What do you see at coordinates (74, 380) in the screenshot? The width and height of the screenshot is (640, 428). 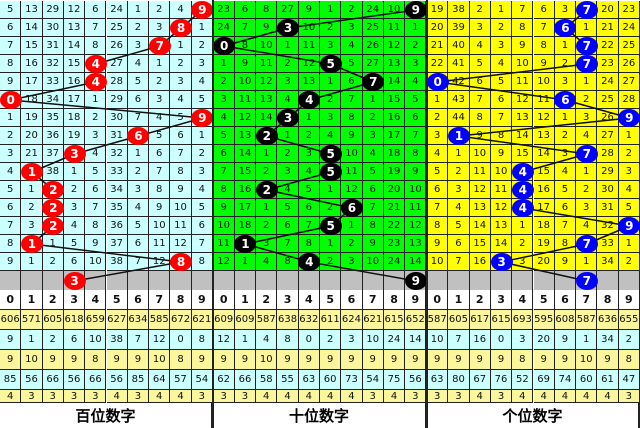 I see `stat-cell: 56` at bounding box center [74, 380].